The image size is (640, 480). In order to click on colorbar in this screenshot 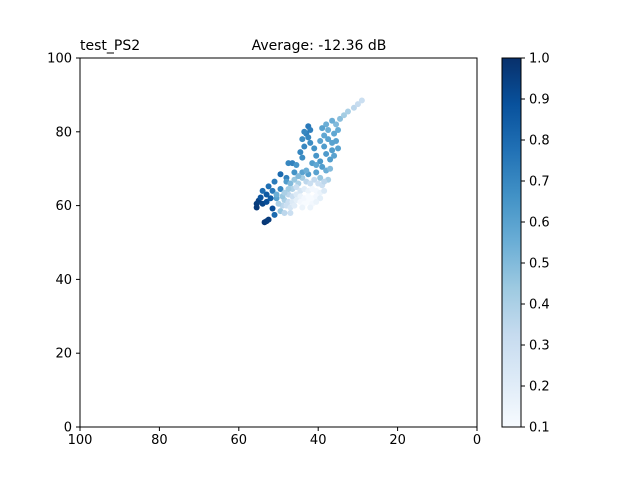, I will do `click(511, 242)`.